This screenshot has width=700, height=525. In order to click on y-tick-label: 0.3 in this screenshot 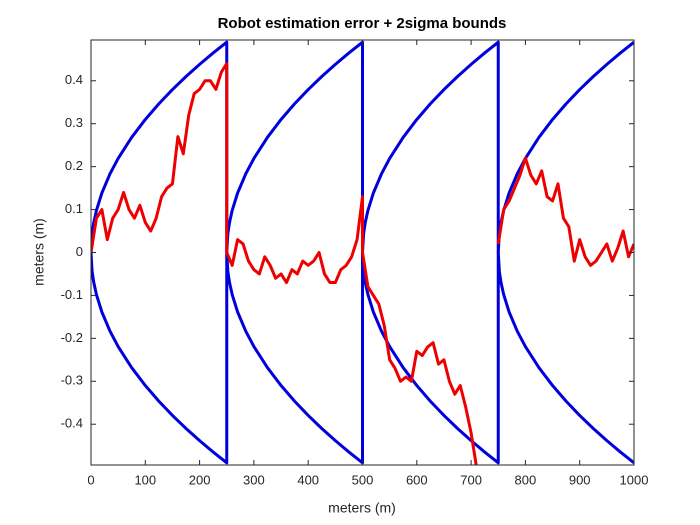, I will do `click(74, 122)`.